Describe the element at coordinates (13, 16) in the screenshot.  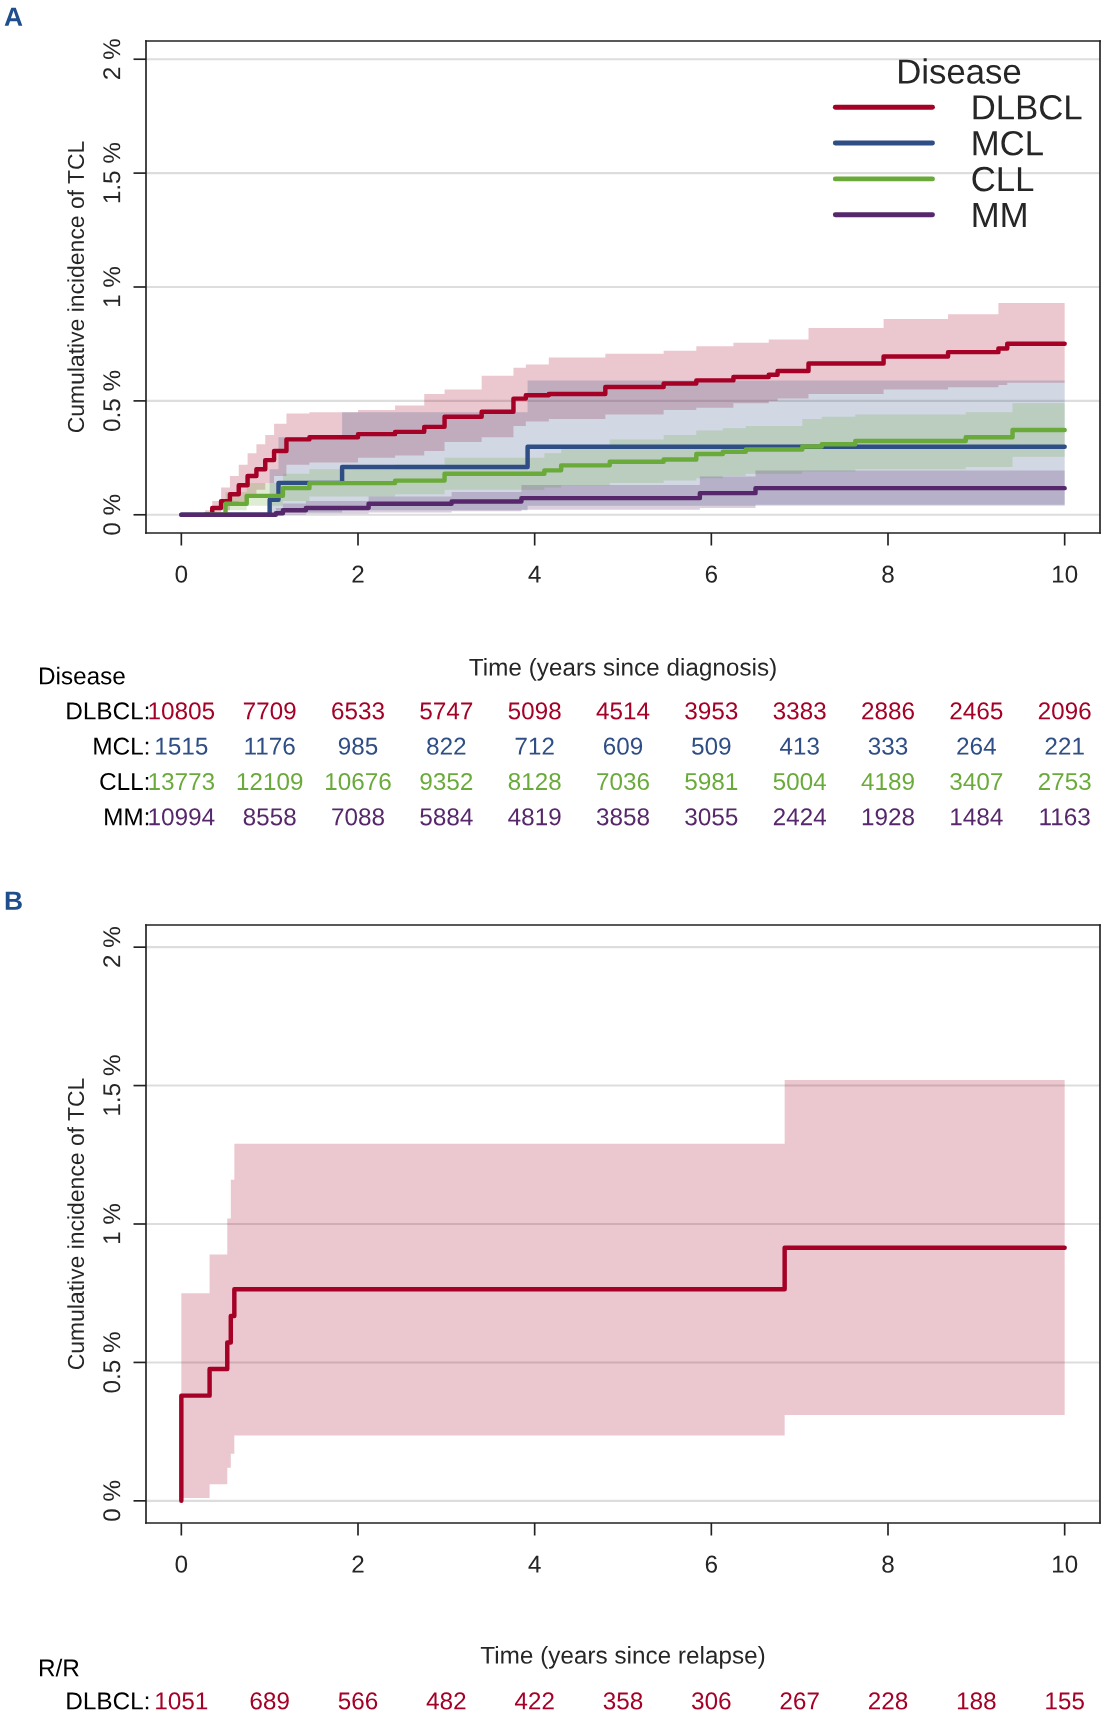
I see `chart-title: A` at that location.